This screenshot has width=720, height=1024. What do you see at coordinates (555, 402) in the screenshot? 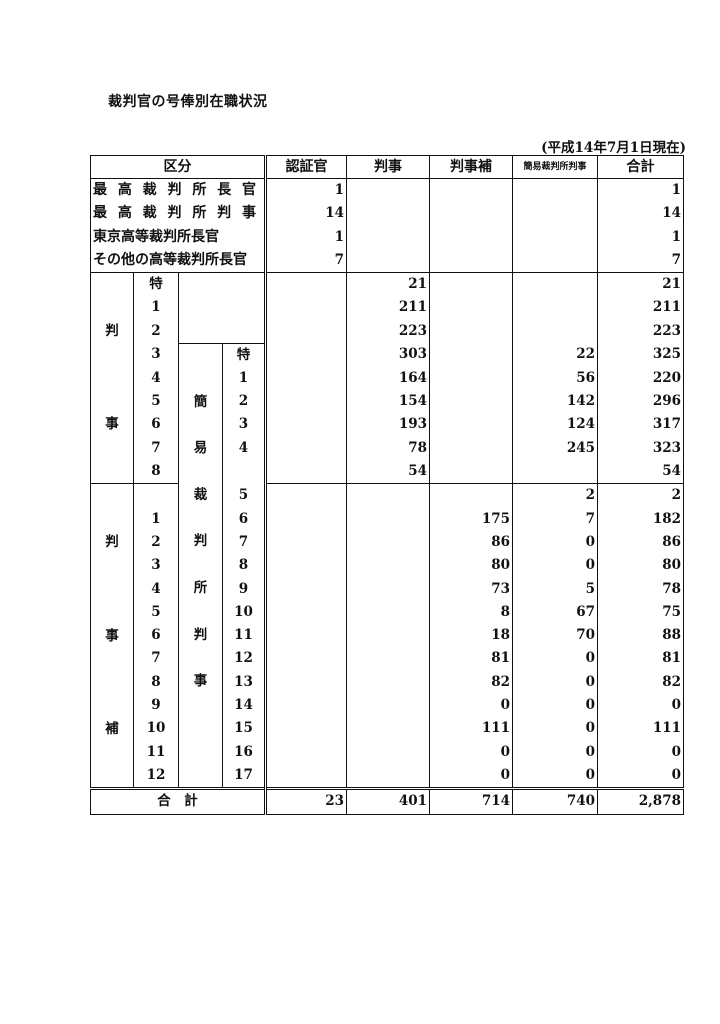
I see `value-cell: 142` at bounding box center [555, 402].